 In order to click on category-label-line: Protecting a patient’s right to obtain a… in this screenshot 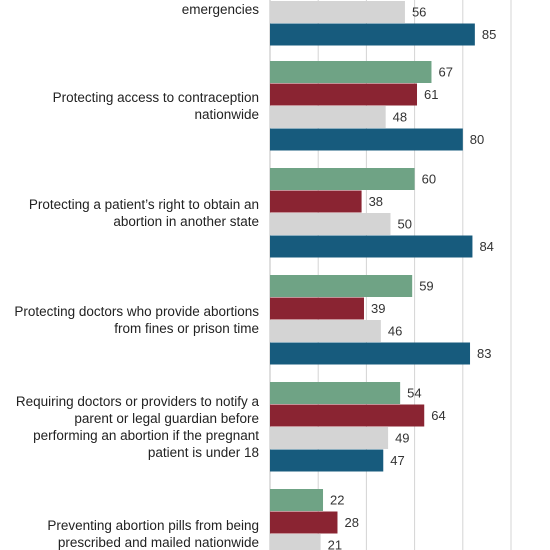, I will do `click(144, 204)`.